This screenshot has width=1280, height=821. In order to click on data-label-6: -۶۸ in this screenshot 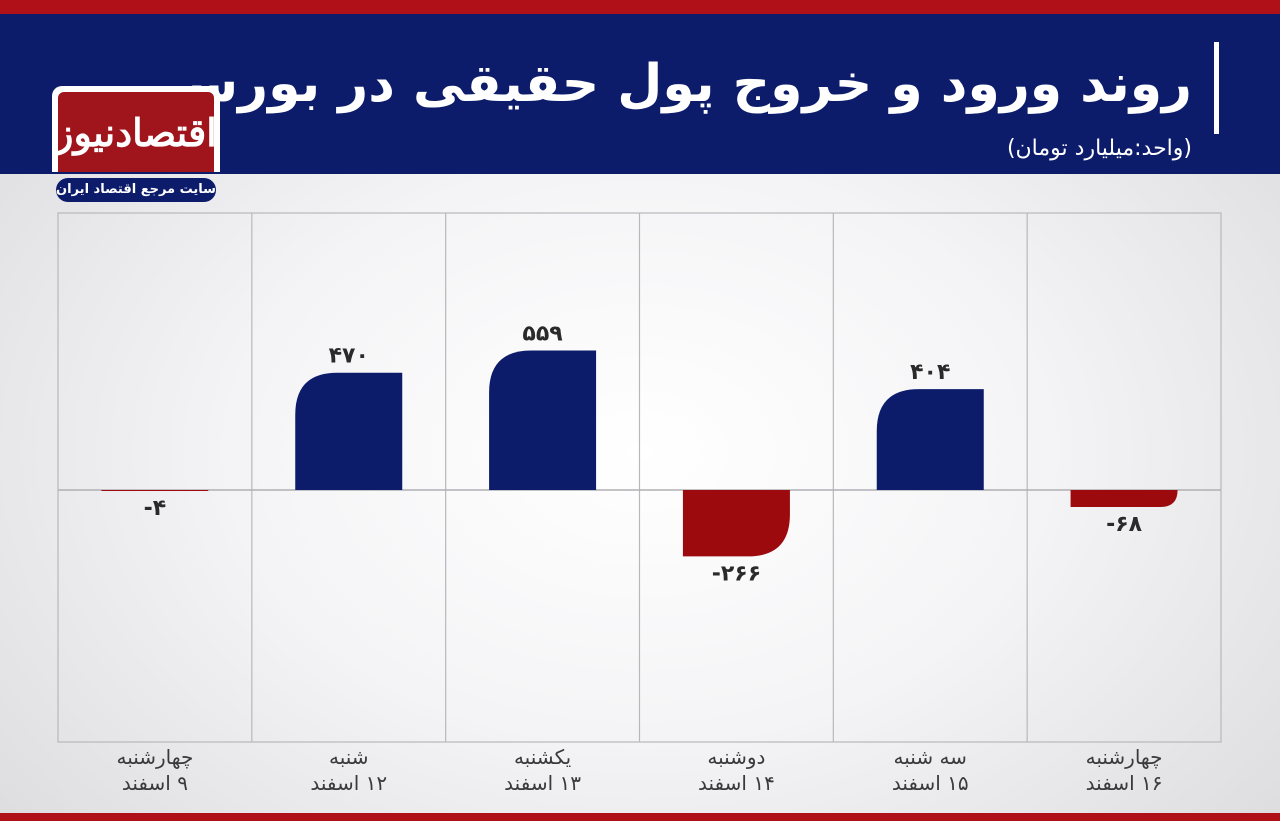, I will do `click(1124, 524)`.